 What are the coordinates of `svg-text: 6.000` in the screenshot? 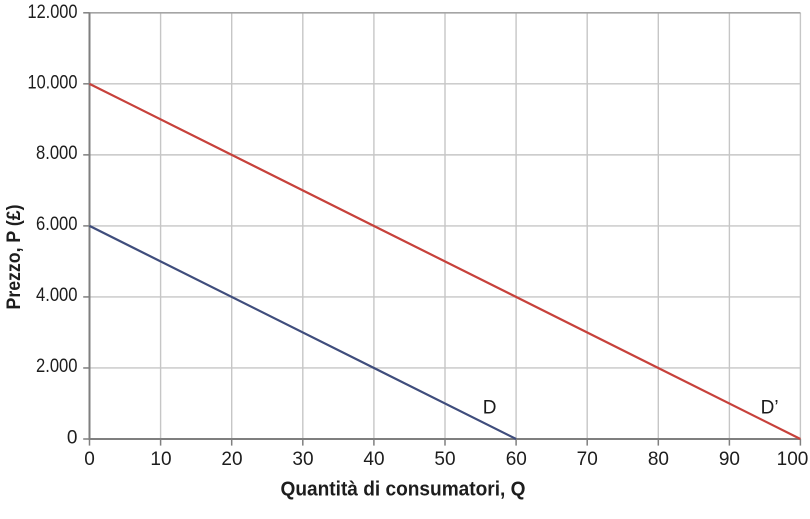 It's located at (57, 224).